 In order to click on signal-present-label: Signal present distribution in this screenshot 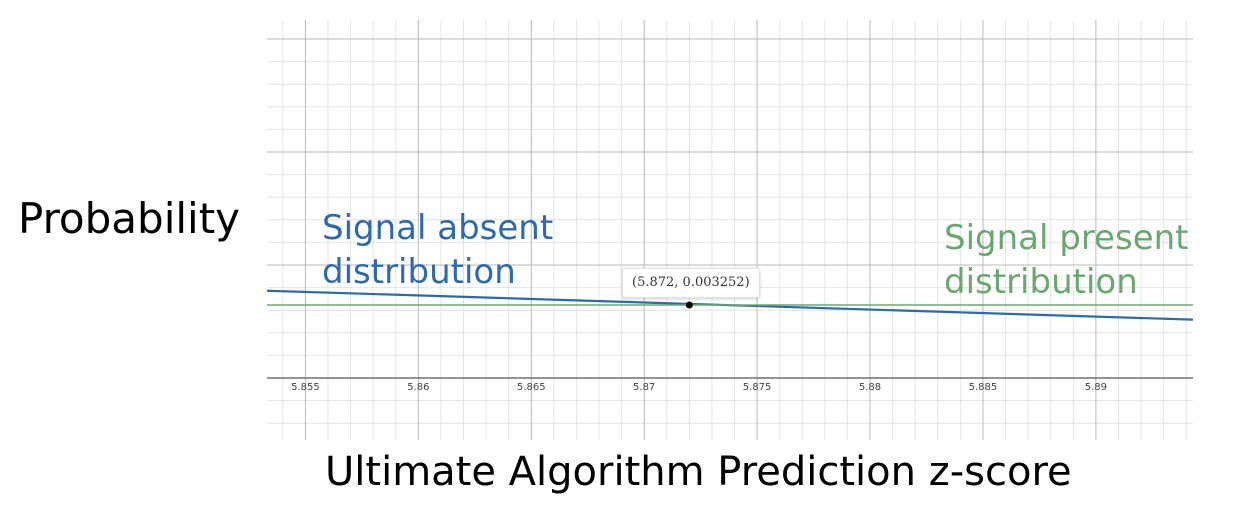, I will do `click(1066, 260)`.